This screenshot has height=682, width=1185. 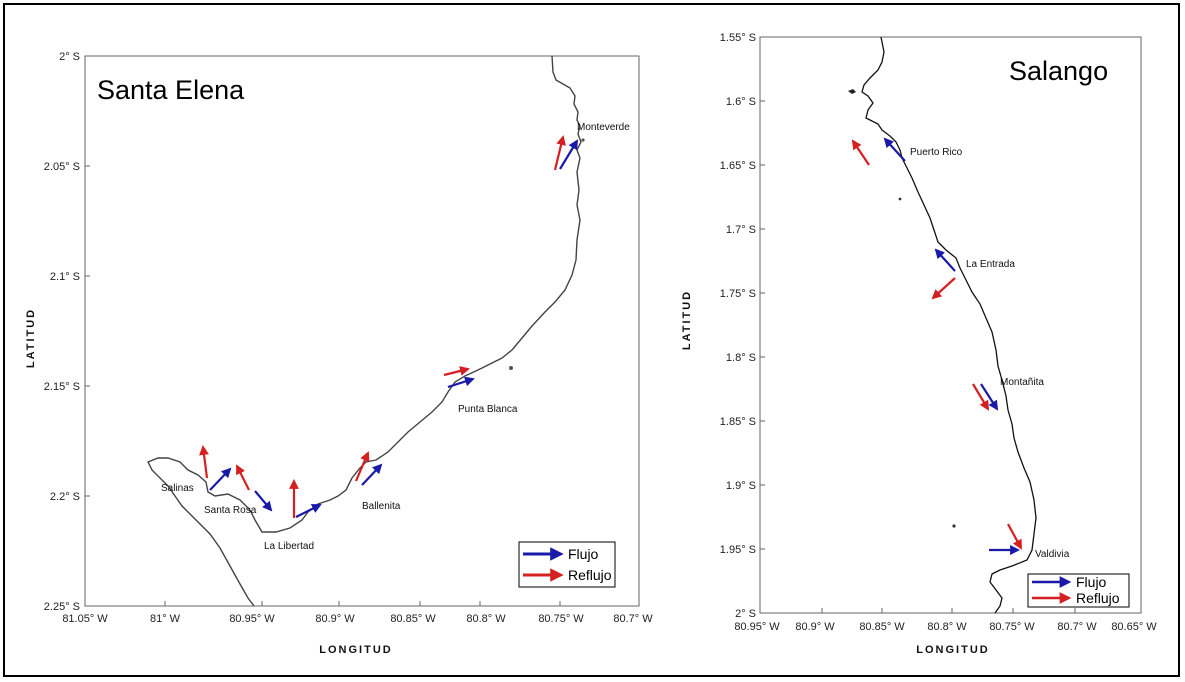 I want to click on y-tick-label: 1.7° S, so click(x=741, y=230).